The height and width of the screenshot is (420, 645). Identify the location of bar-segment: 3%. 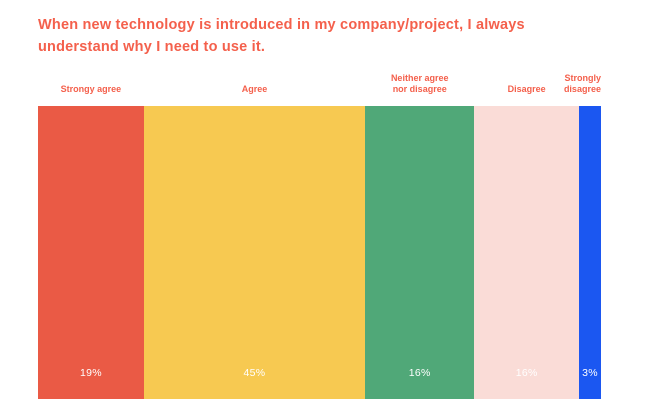
(590, 252).